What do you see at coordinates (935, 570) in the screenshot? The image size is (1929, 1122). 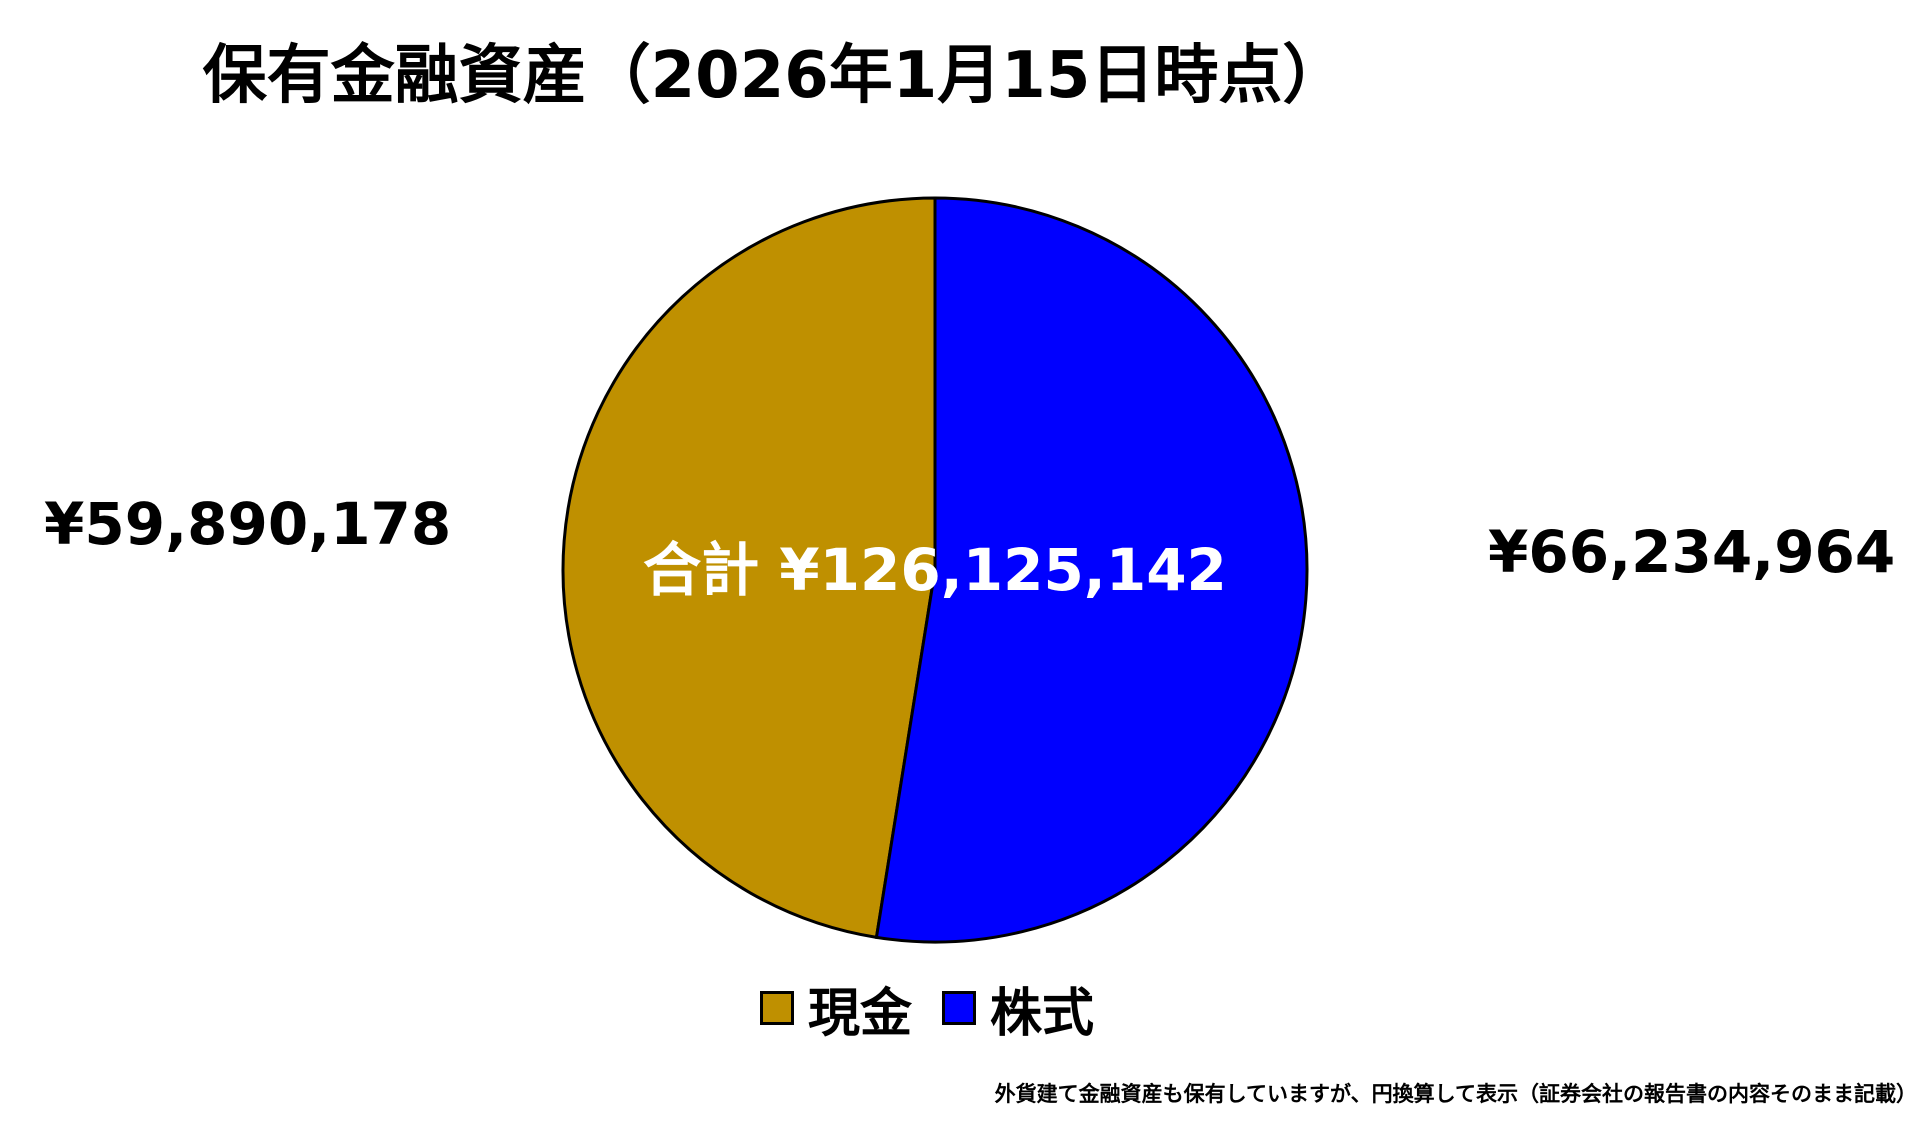 I see `pie-center-total-label: 合計 ¥126,125,142` at bounding box center [935, 570].